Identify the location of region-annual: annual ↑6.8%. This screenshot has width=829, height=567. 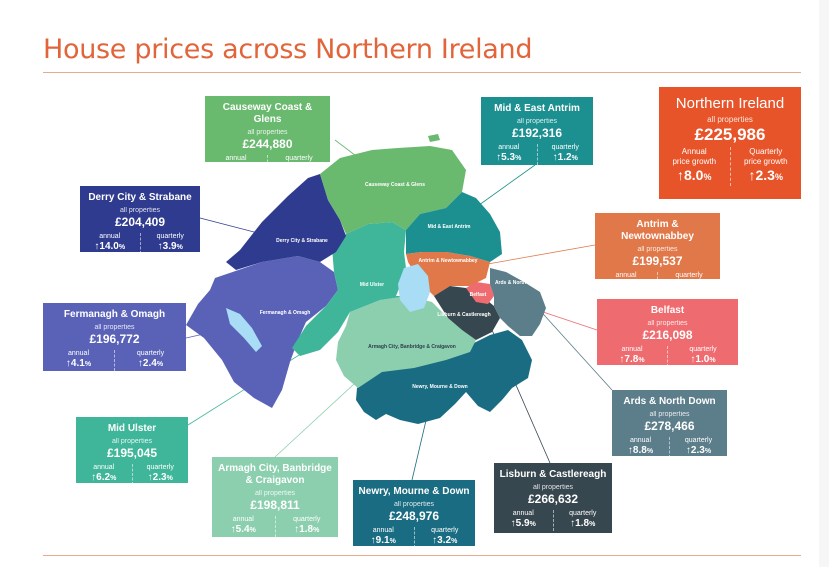
(236, 165).